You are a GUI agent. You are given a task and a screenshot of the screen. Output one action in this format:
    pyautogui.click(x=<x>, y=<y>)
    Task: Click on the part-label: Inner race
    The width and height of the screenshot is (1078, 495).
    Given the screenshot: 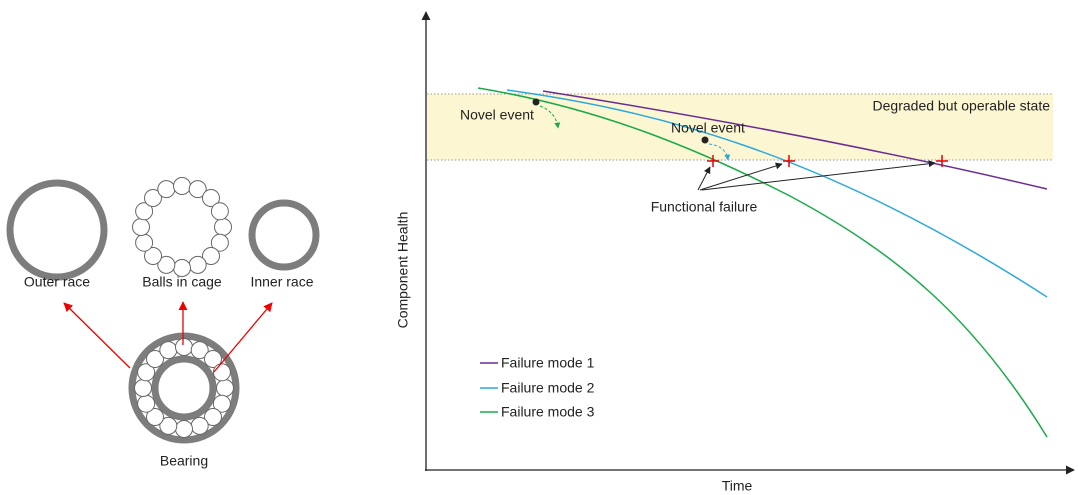 What is the action you would take?
    pyautogui.click(x=281, y=282)
    